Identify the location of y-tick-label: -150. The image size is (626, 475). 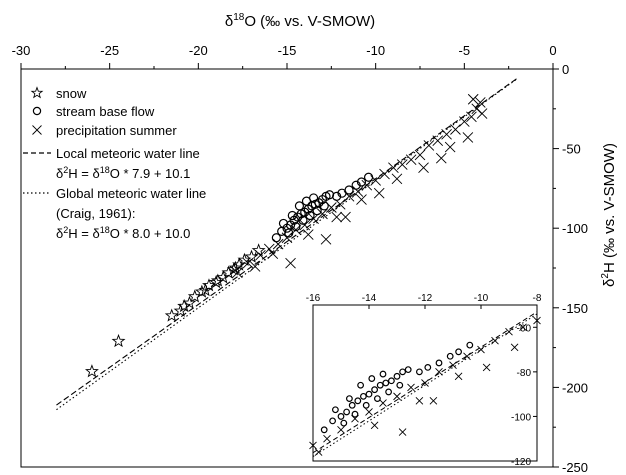
(575, 308).